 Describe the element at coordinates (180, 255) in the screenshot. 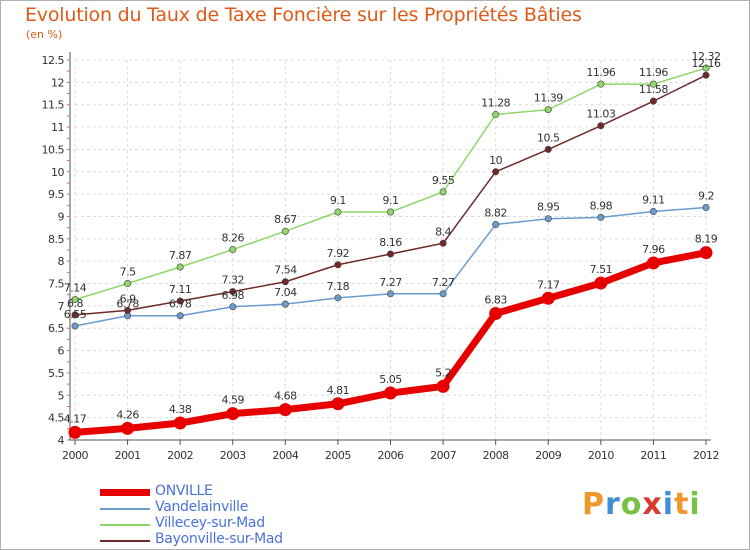

I see `data-label: 7.87` at that location.